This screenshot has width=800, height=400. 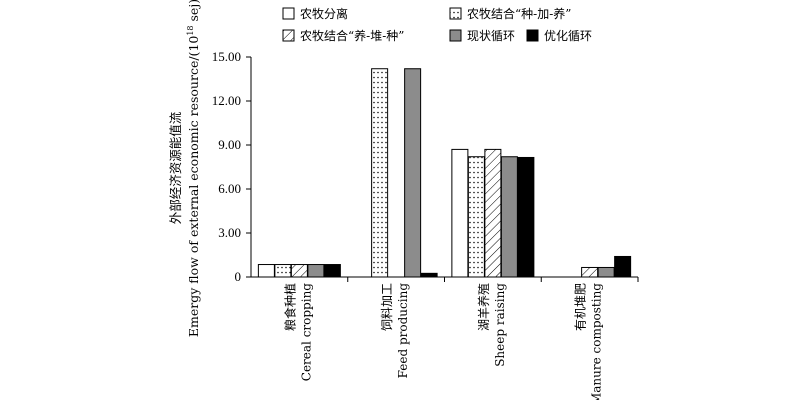 What do you see at coordinates (229, 144) in the screenshot?
I see `y-tick-label: 9.00` at bounding box center [229, 144].